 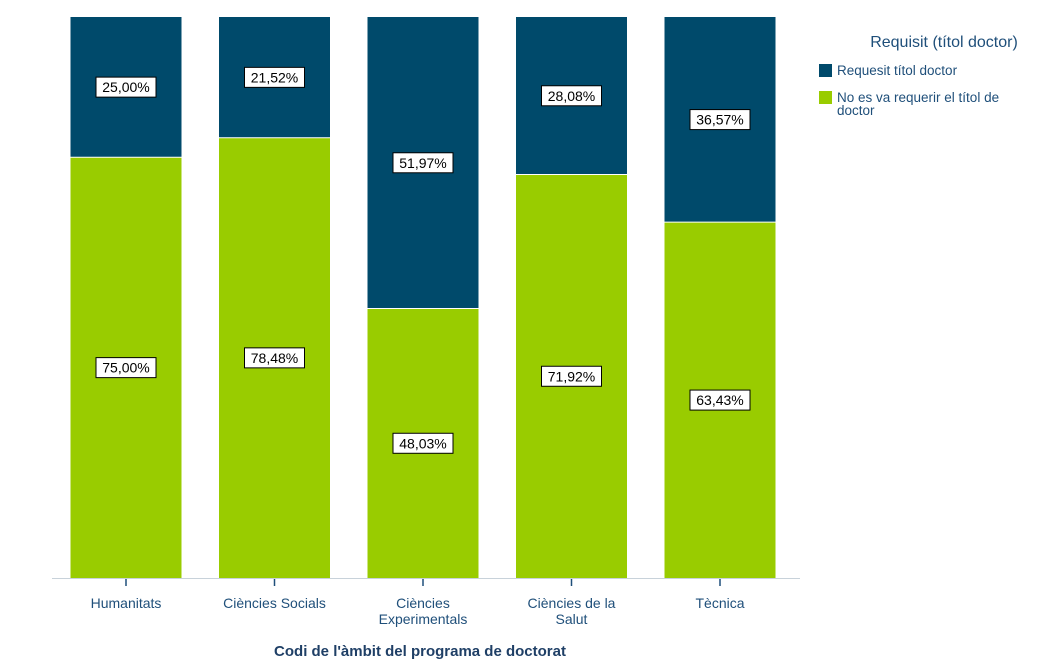 I want to click on data-label: 36,57%, so click(x=720, y=120).